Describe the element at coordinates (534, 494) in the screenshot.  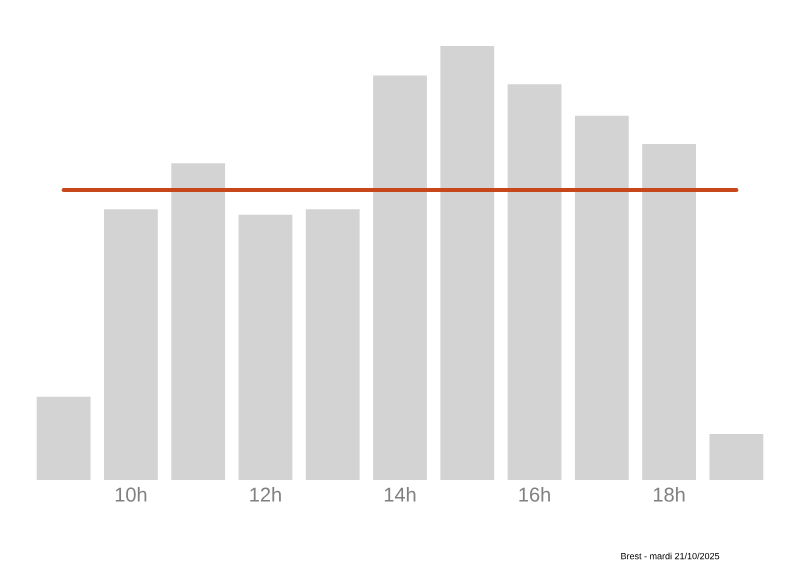
I see `x-tick-label: 16h` at that location.